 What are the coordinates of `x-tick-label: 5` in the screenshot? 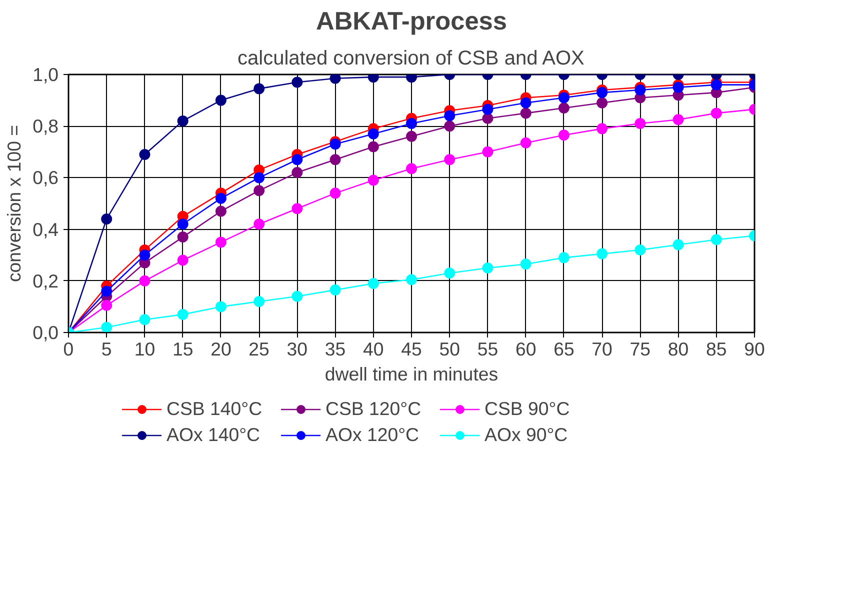 It's located at (106, 349).